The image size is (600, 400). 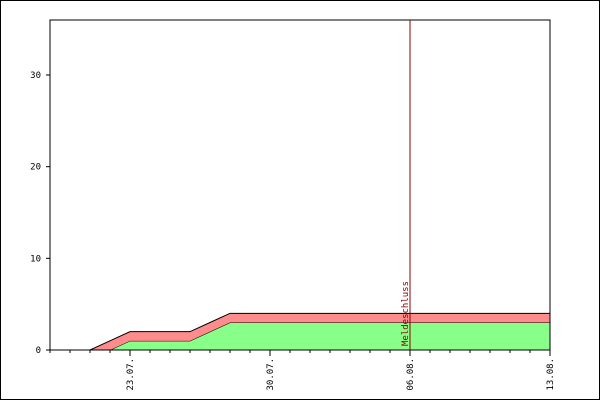 What do you see at coordinates (551, 374) in the screenshot?
I see `x-tick-label: 13.08.` at bounding box center [551, 374].